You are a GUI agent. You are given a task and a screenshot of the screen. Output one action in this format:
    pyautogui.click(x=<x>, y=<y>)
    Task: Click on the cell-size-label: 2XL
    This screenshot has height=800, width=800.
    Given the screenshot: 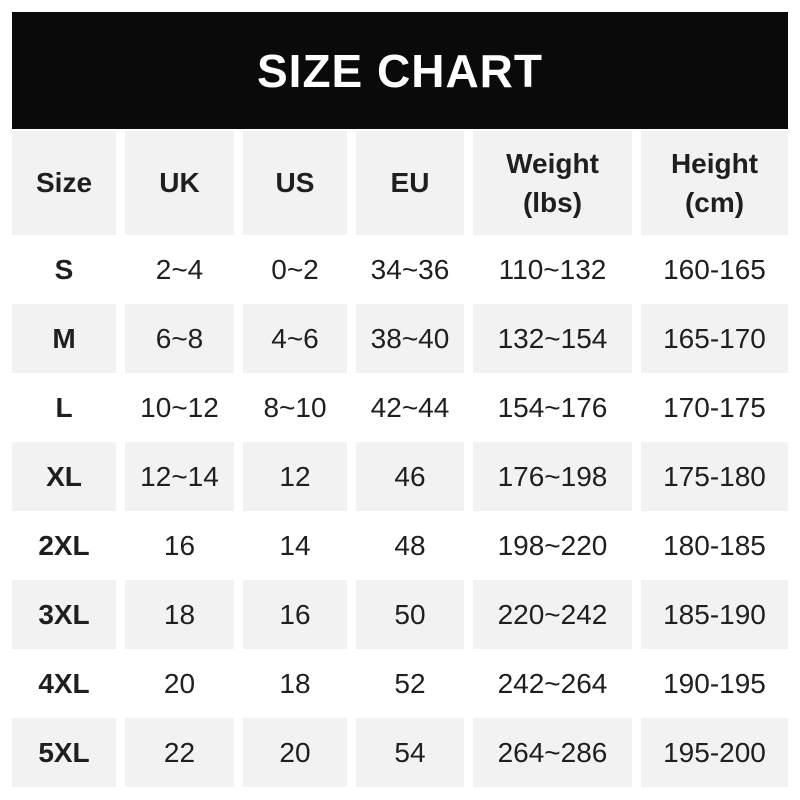 What is the action you would take?
    pyautogui.click(x=64, y=545)
    